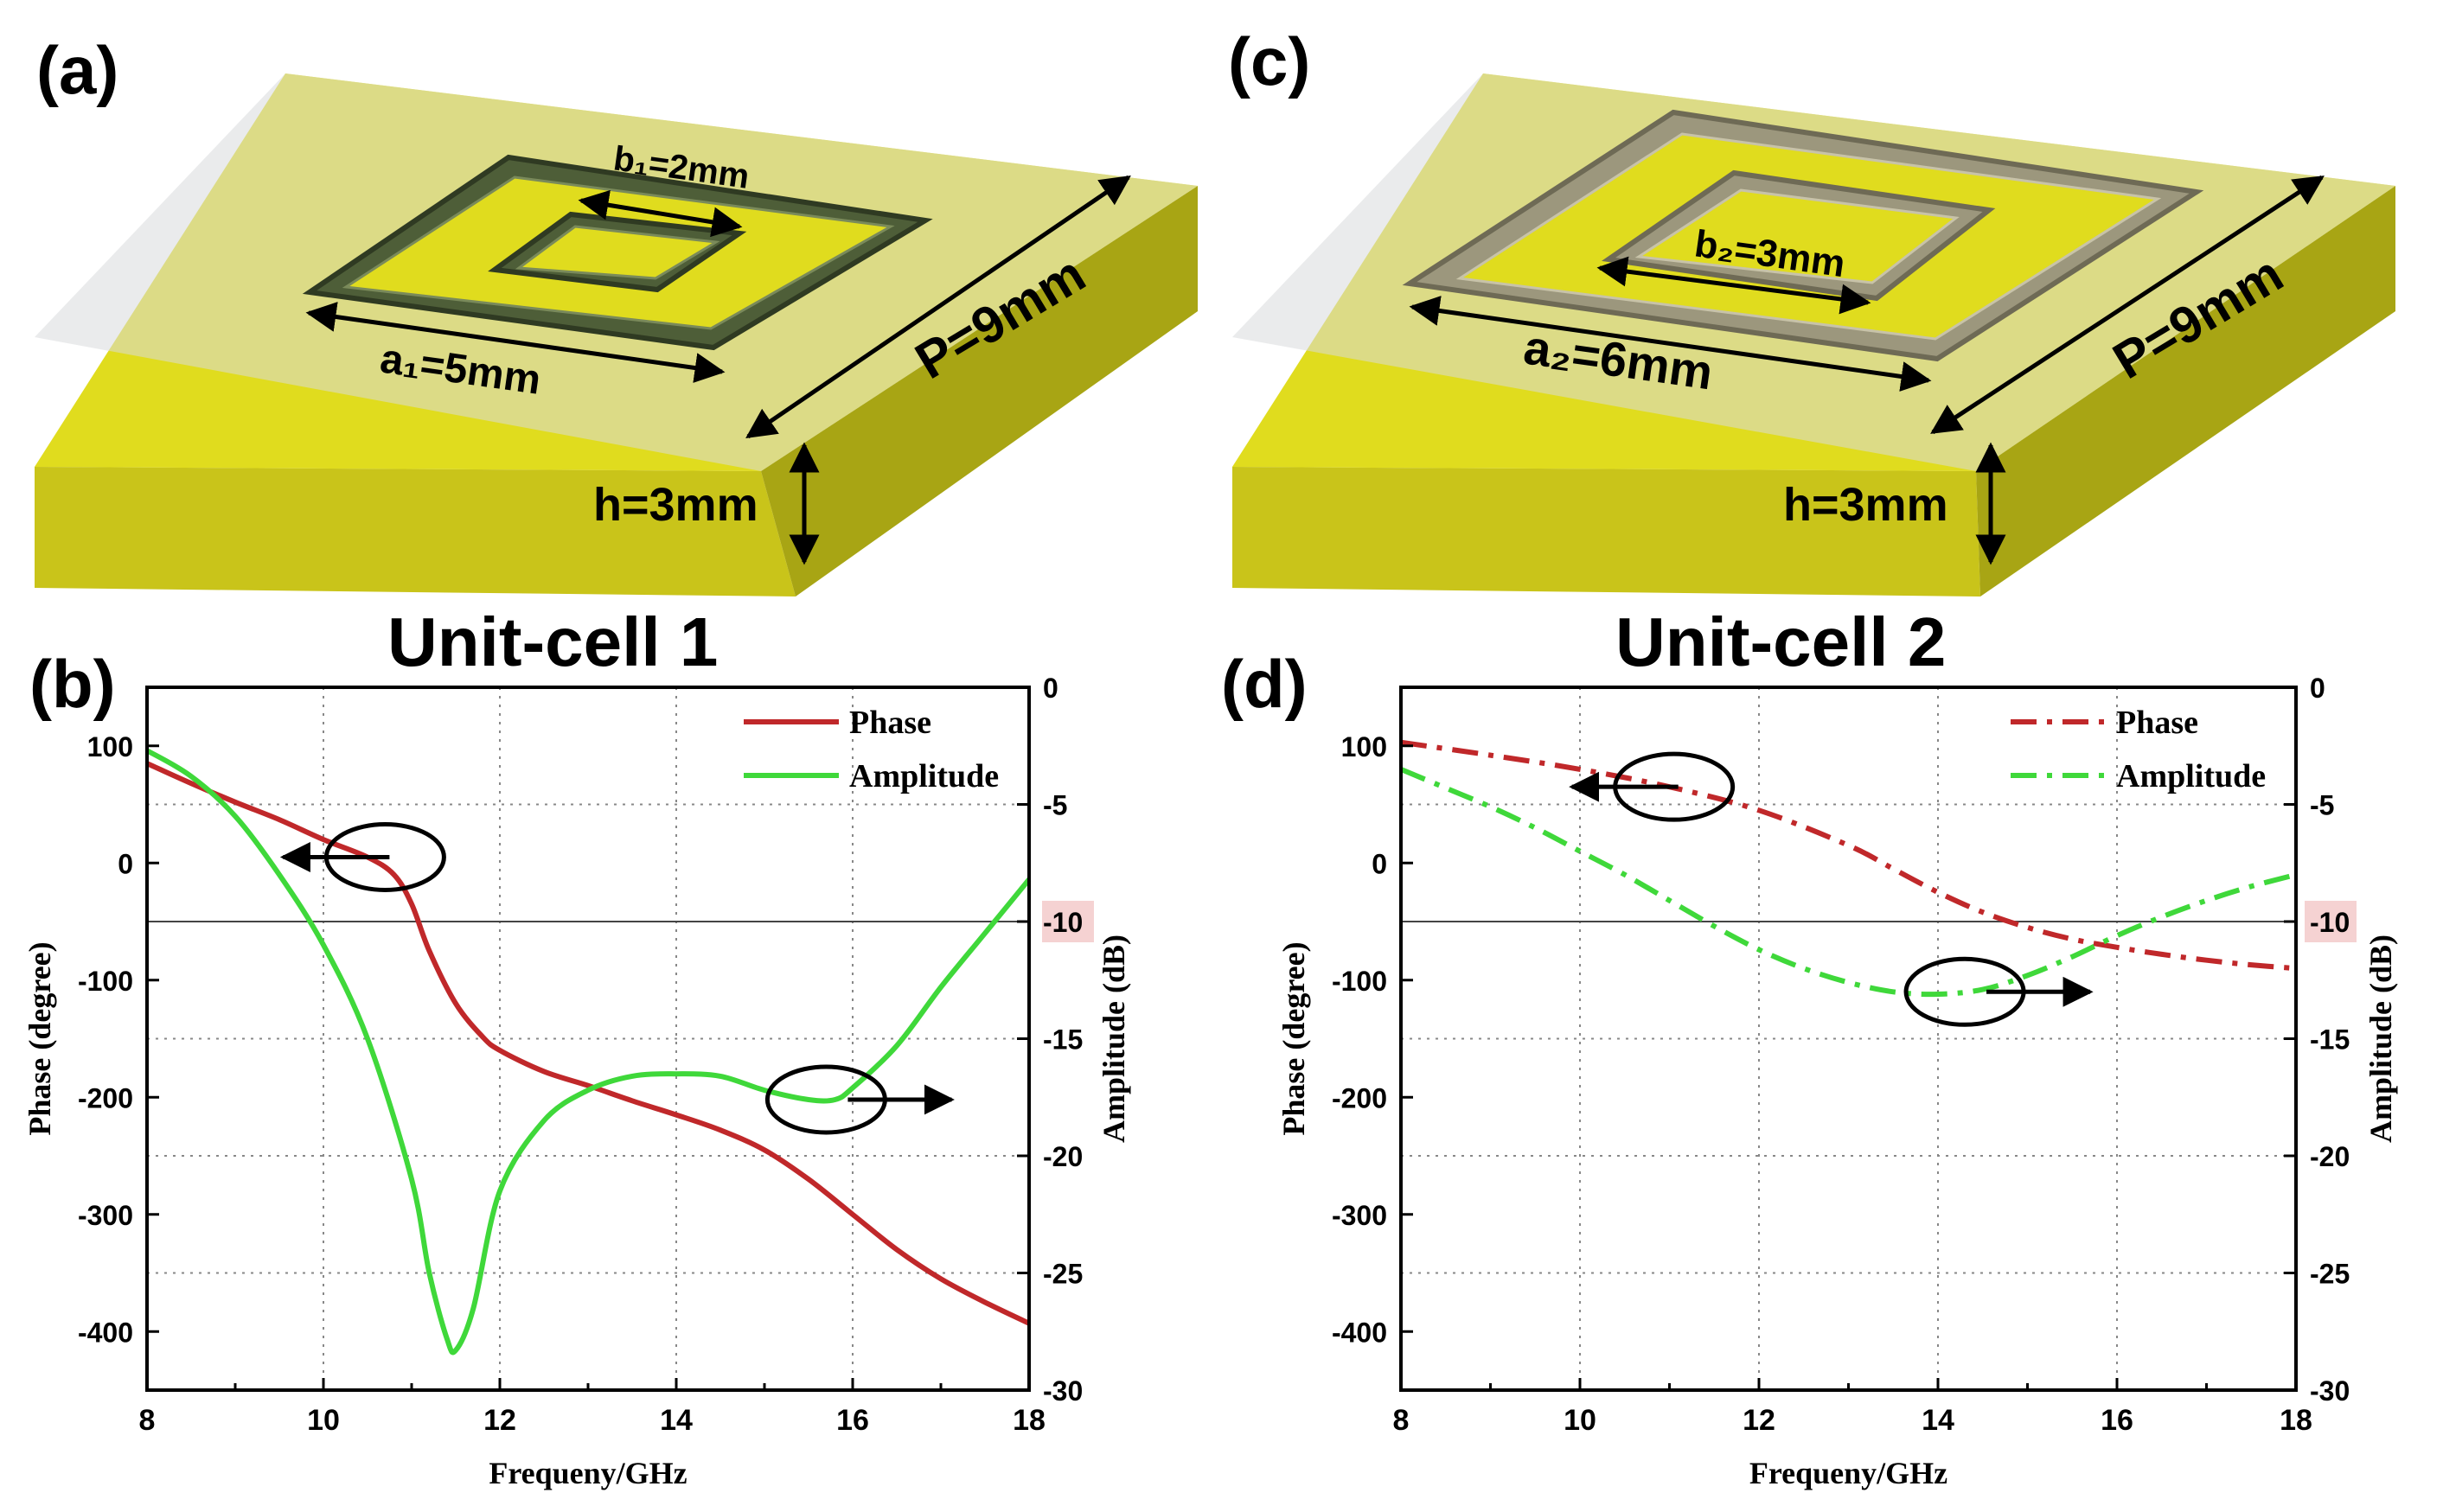 The width and height of the screenshot is (2443, 1512). Describe the element at coordinates (1269, 61) in the screenshot. I see `panel-c-label: (c)` at that location.